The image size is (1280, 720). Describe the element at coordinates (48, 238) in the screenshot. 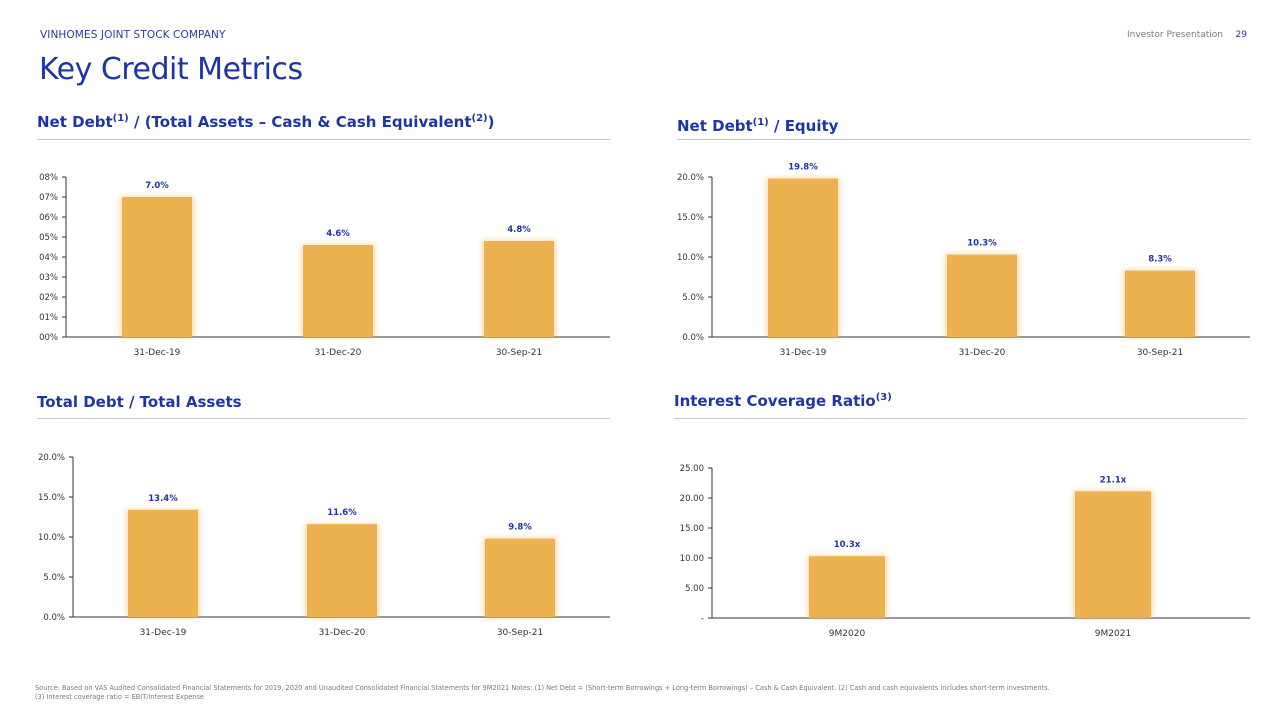

I see `chart1-y-tick-label: 05%` at that location.